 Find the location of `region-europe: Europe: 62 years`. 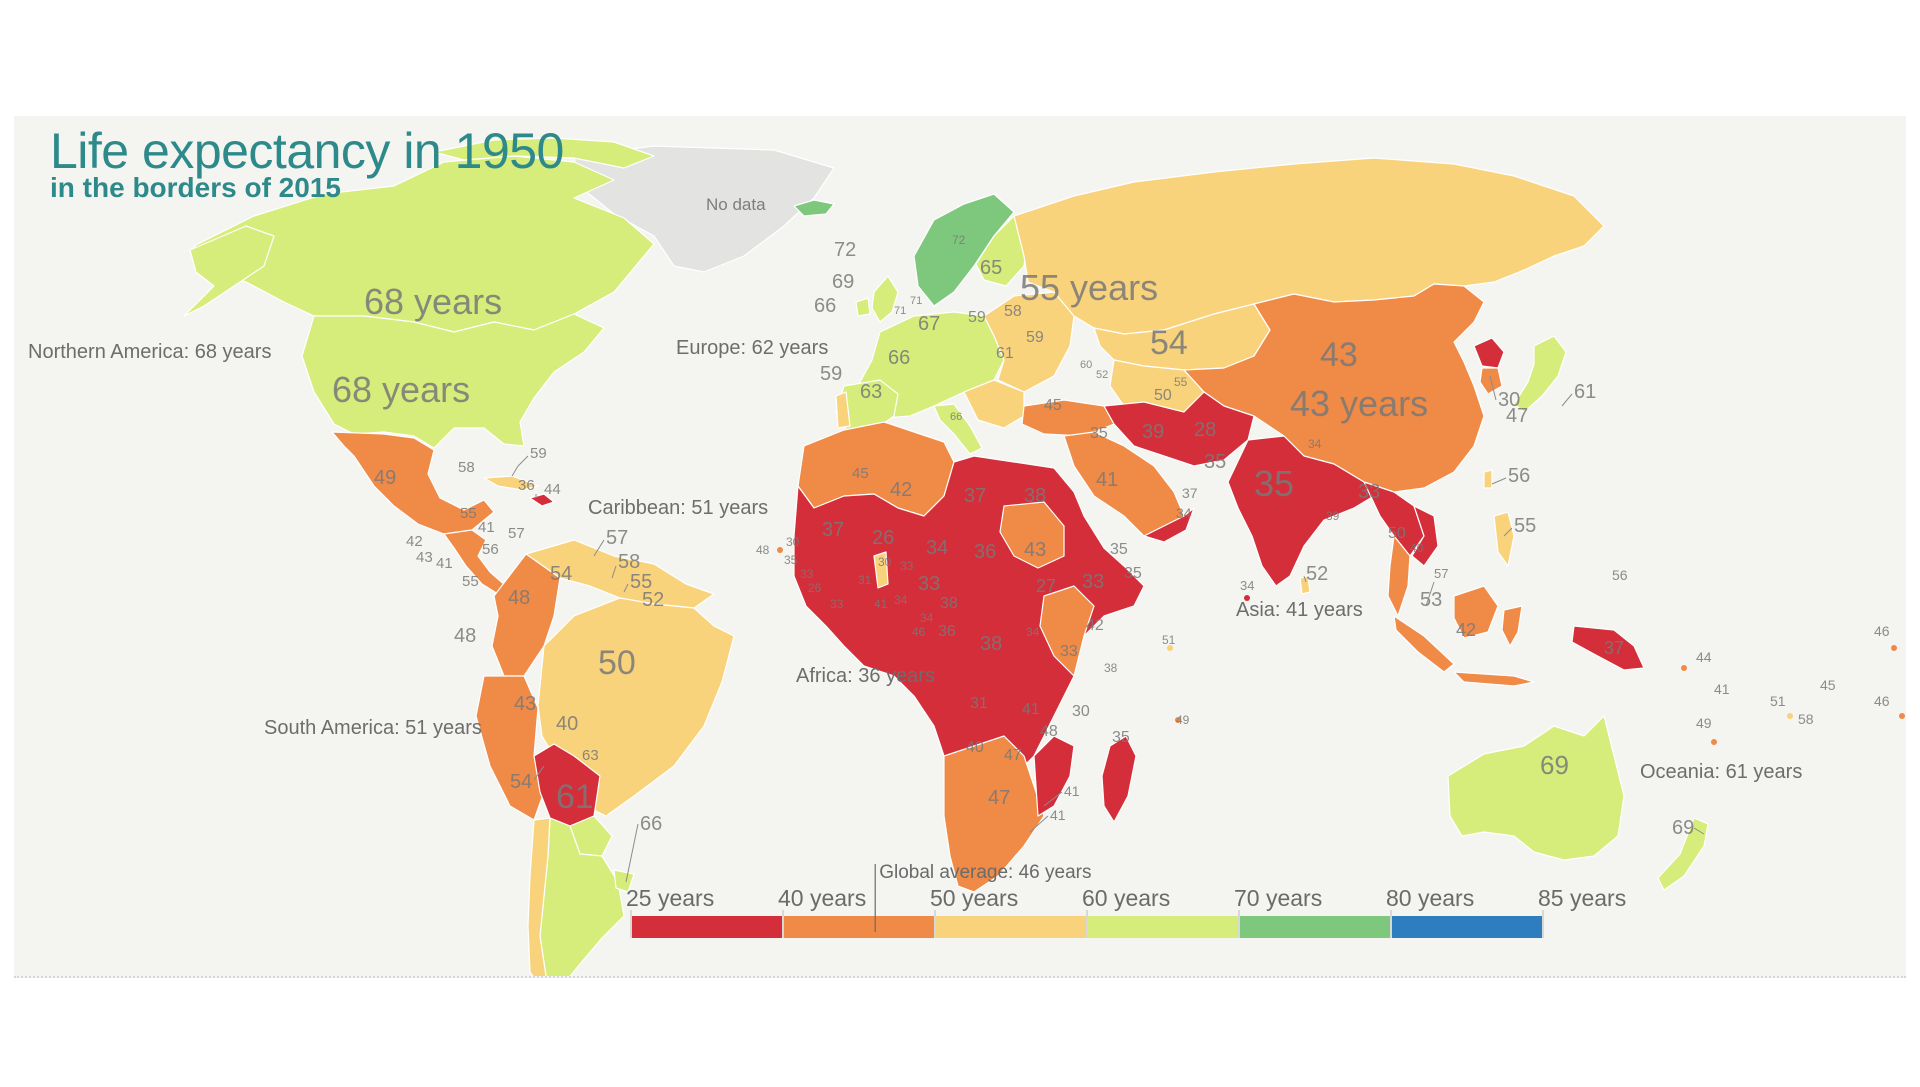

region-europe: Europe: 62 years is located at coordinates (752, 348).